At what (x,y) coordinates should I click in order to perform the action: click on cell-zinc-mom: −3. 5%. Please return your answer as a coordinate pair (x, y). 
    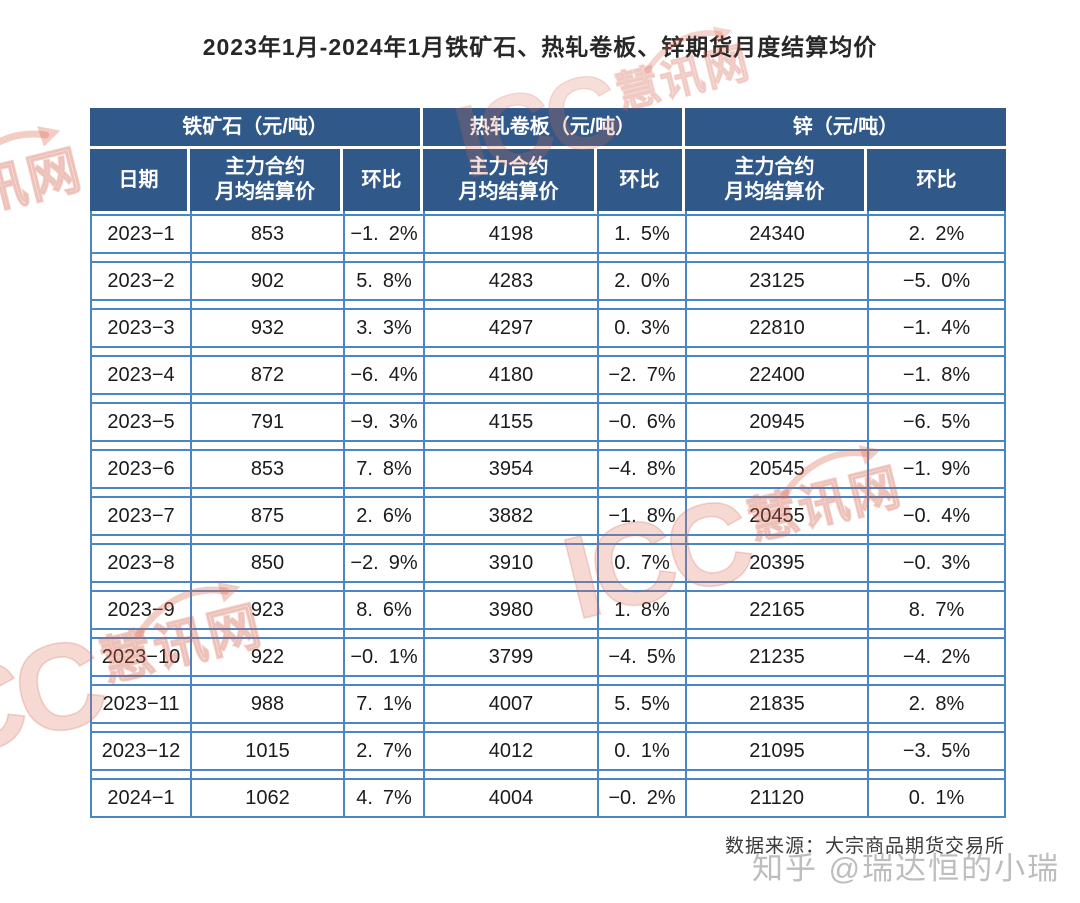
    Looking at the image, I should click on (936, 751).